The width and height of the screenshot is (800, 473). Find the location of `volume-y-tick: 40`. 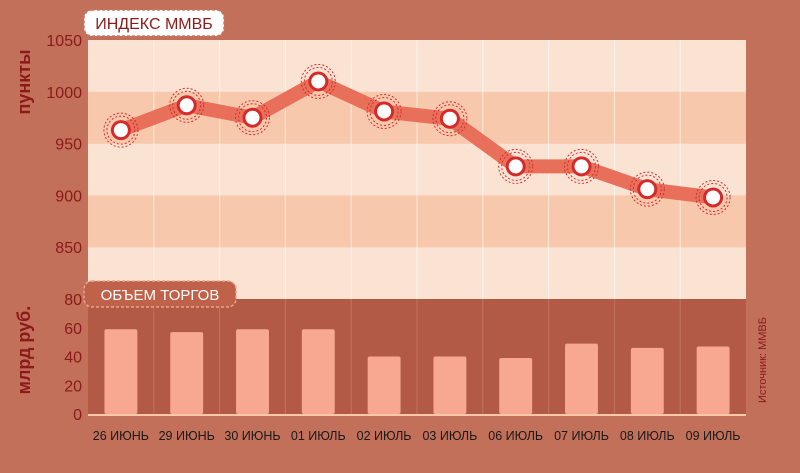

volume-y-tick: 40 is located at coordinates (73, 358).